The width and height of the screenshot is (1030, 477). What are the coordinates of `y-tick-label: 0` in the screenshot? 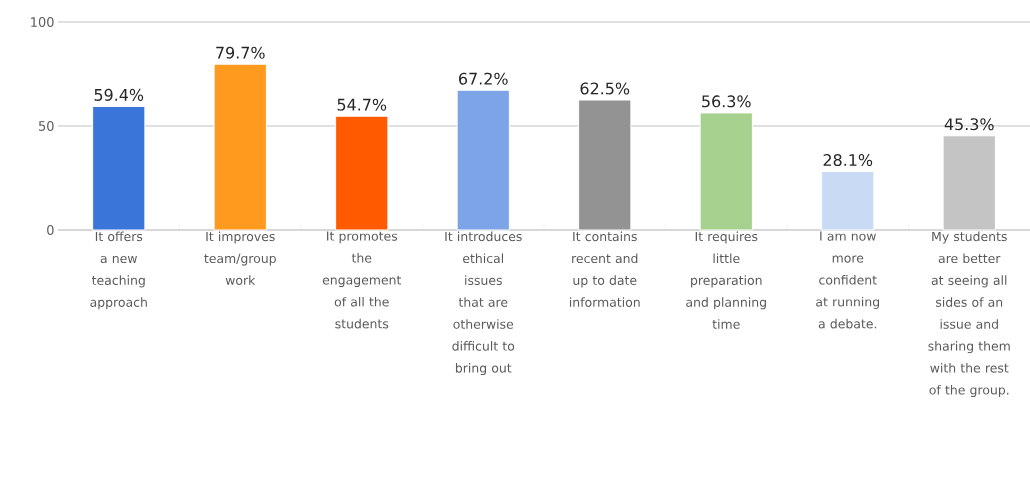 It's located at (50, 230).